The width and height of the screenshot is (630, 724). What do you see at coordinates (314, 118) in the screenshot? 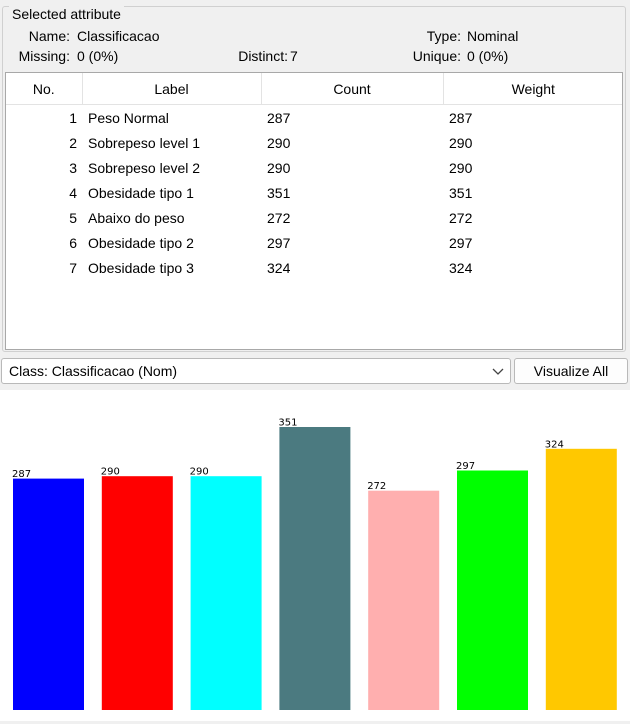
I see `table-row: 1 Peso Normal 287 287` at bounding box center [314, 118].